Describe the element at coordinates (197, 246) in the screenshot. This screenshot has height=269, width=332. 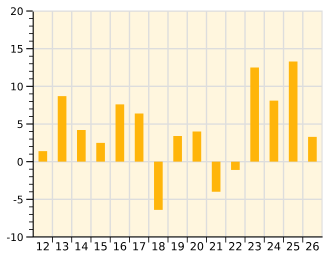
I see `x-tick-label: 20` at that location.